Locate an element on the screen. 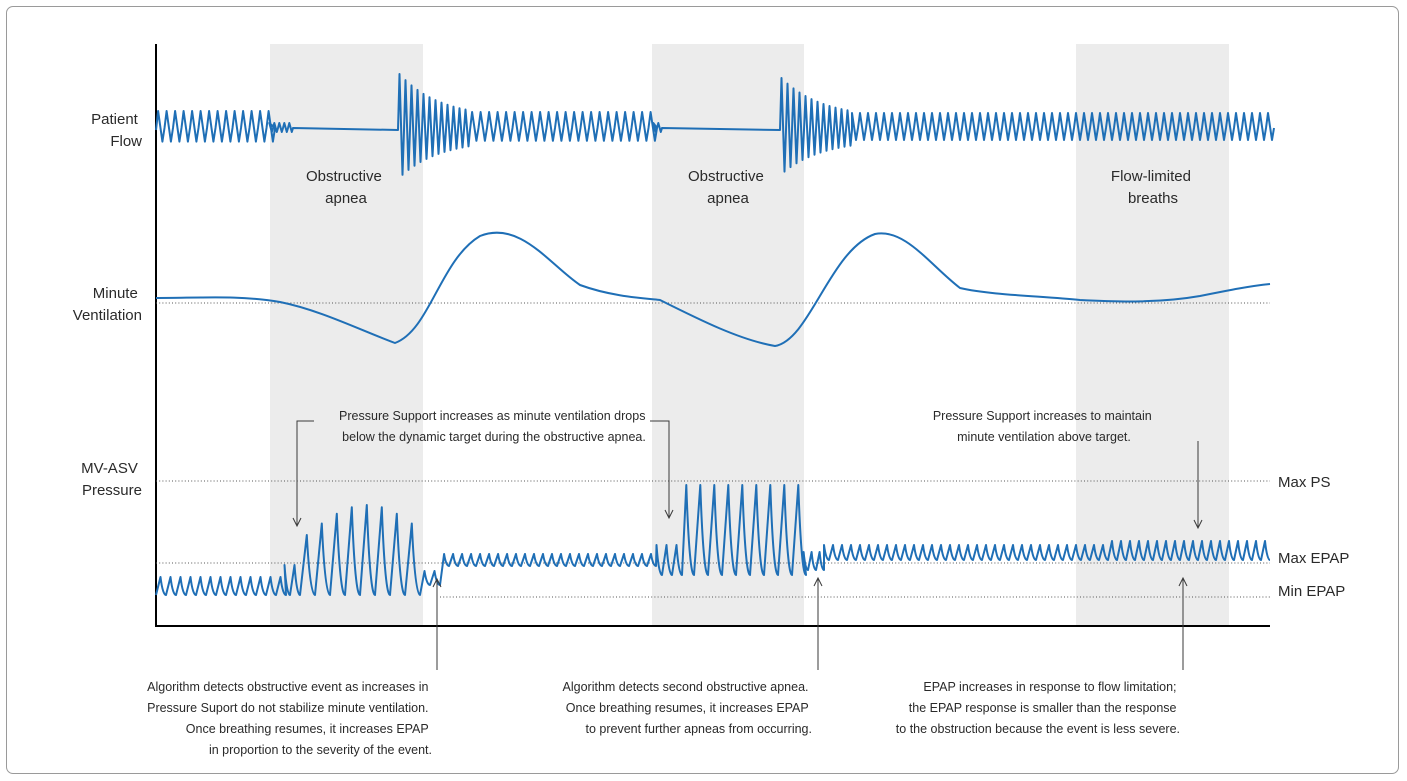  event-label-1: Obstructive apnea is located at coordinates (346, 187).